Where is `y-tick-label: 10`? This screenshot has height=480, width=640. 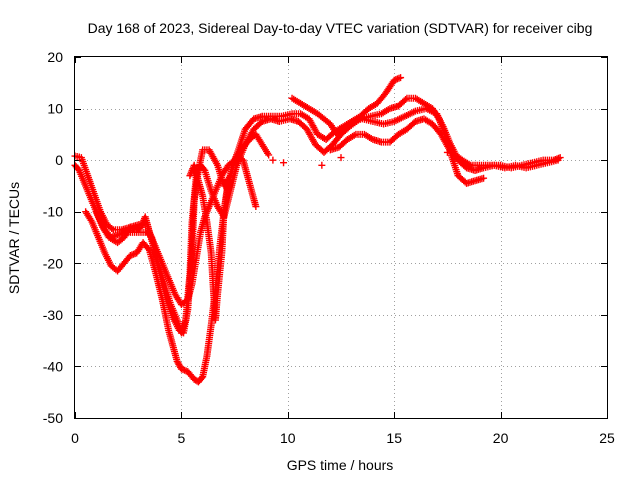
y-tick-label: 10 is located at coordinates (55, 109).